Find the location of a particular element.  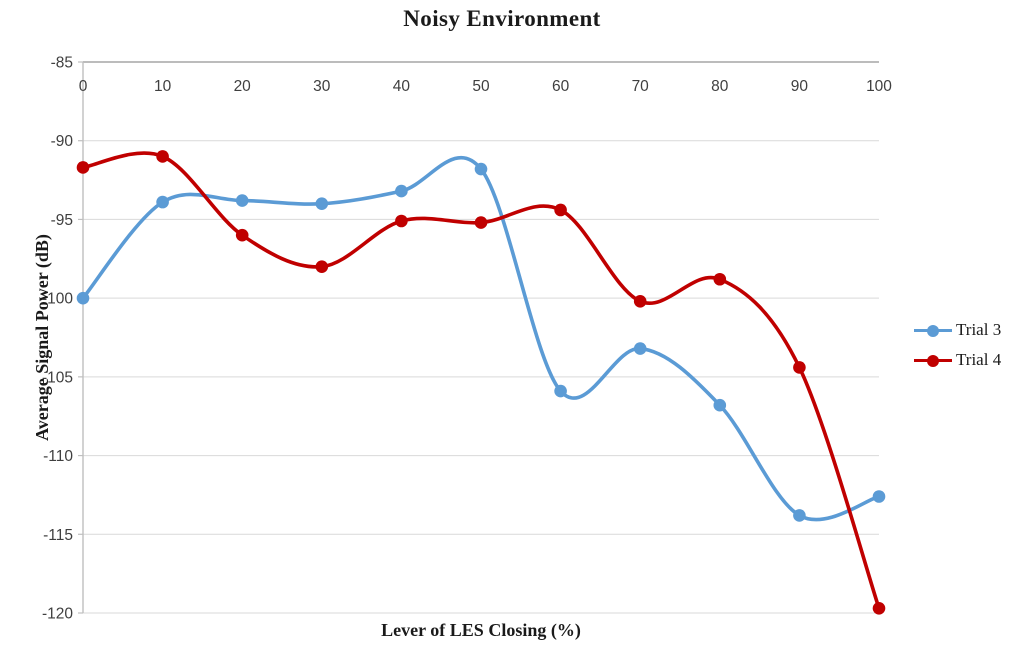

x-axis-title: Lever of LES Closing (%) is located at coordinates (481, 630).